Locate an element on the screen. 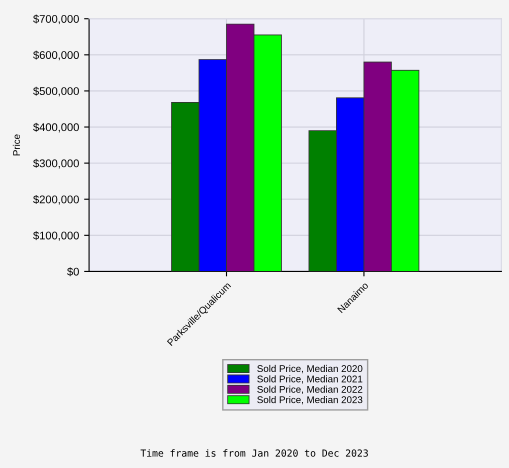  legend-label: Sold Price, Median 2020 is located at coordinates (309, 369).